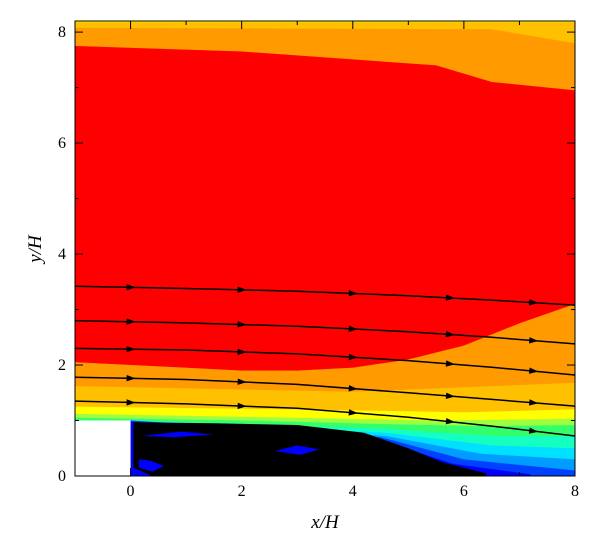  I want to click on y-tick-label: 4, so click(62, 254).